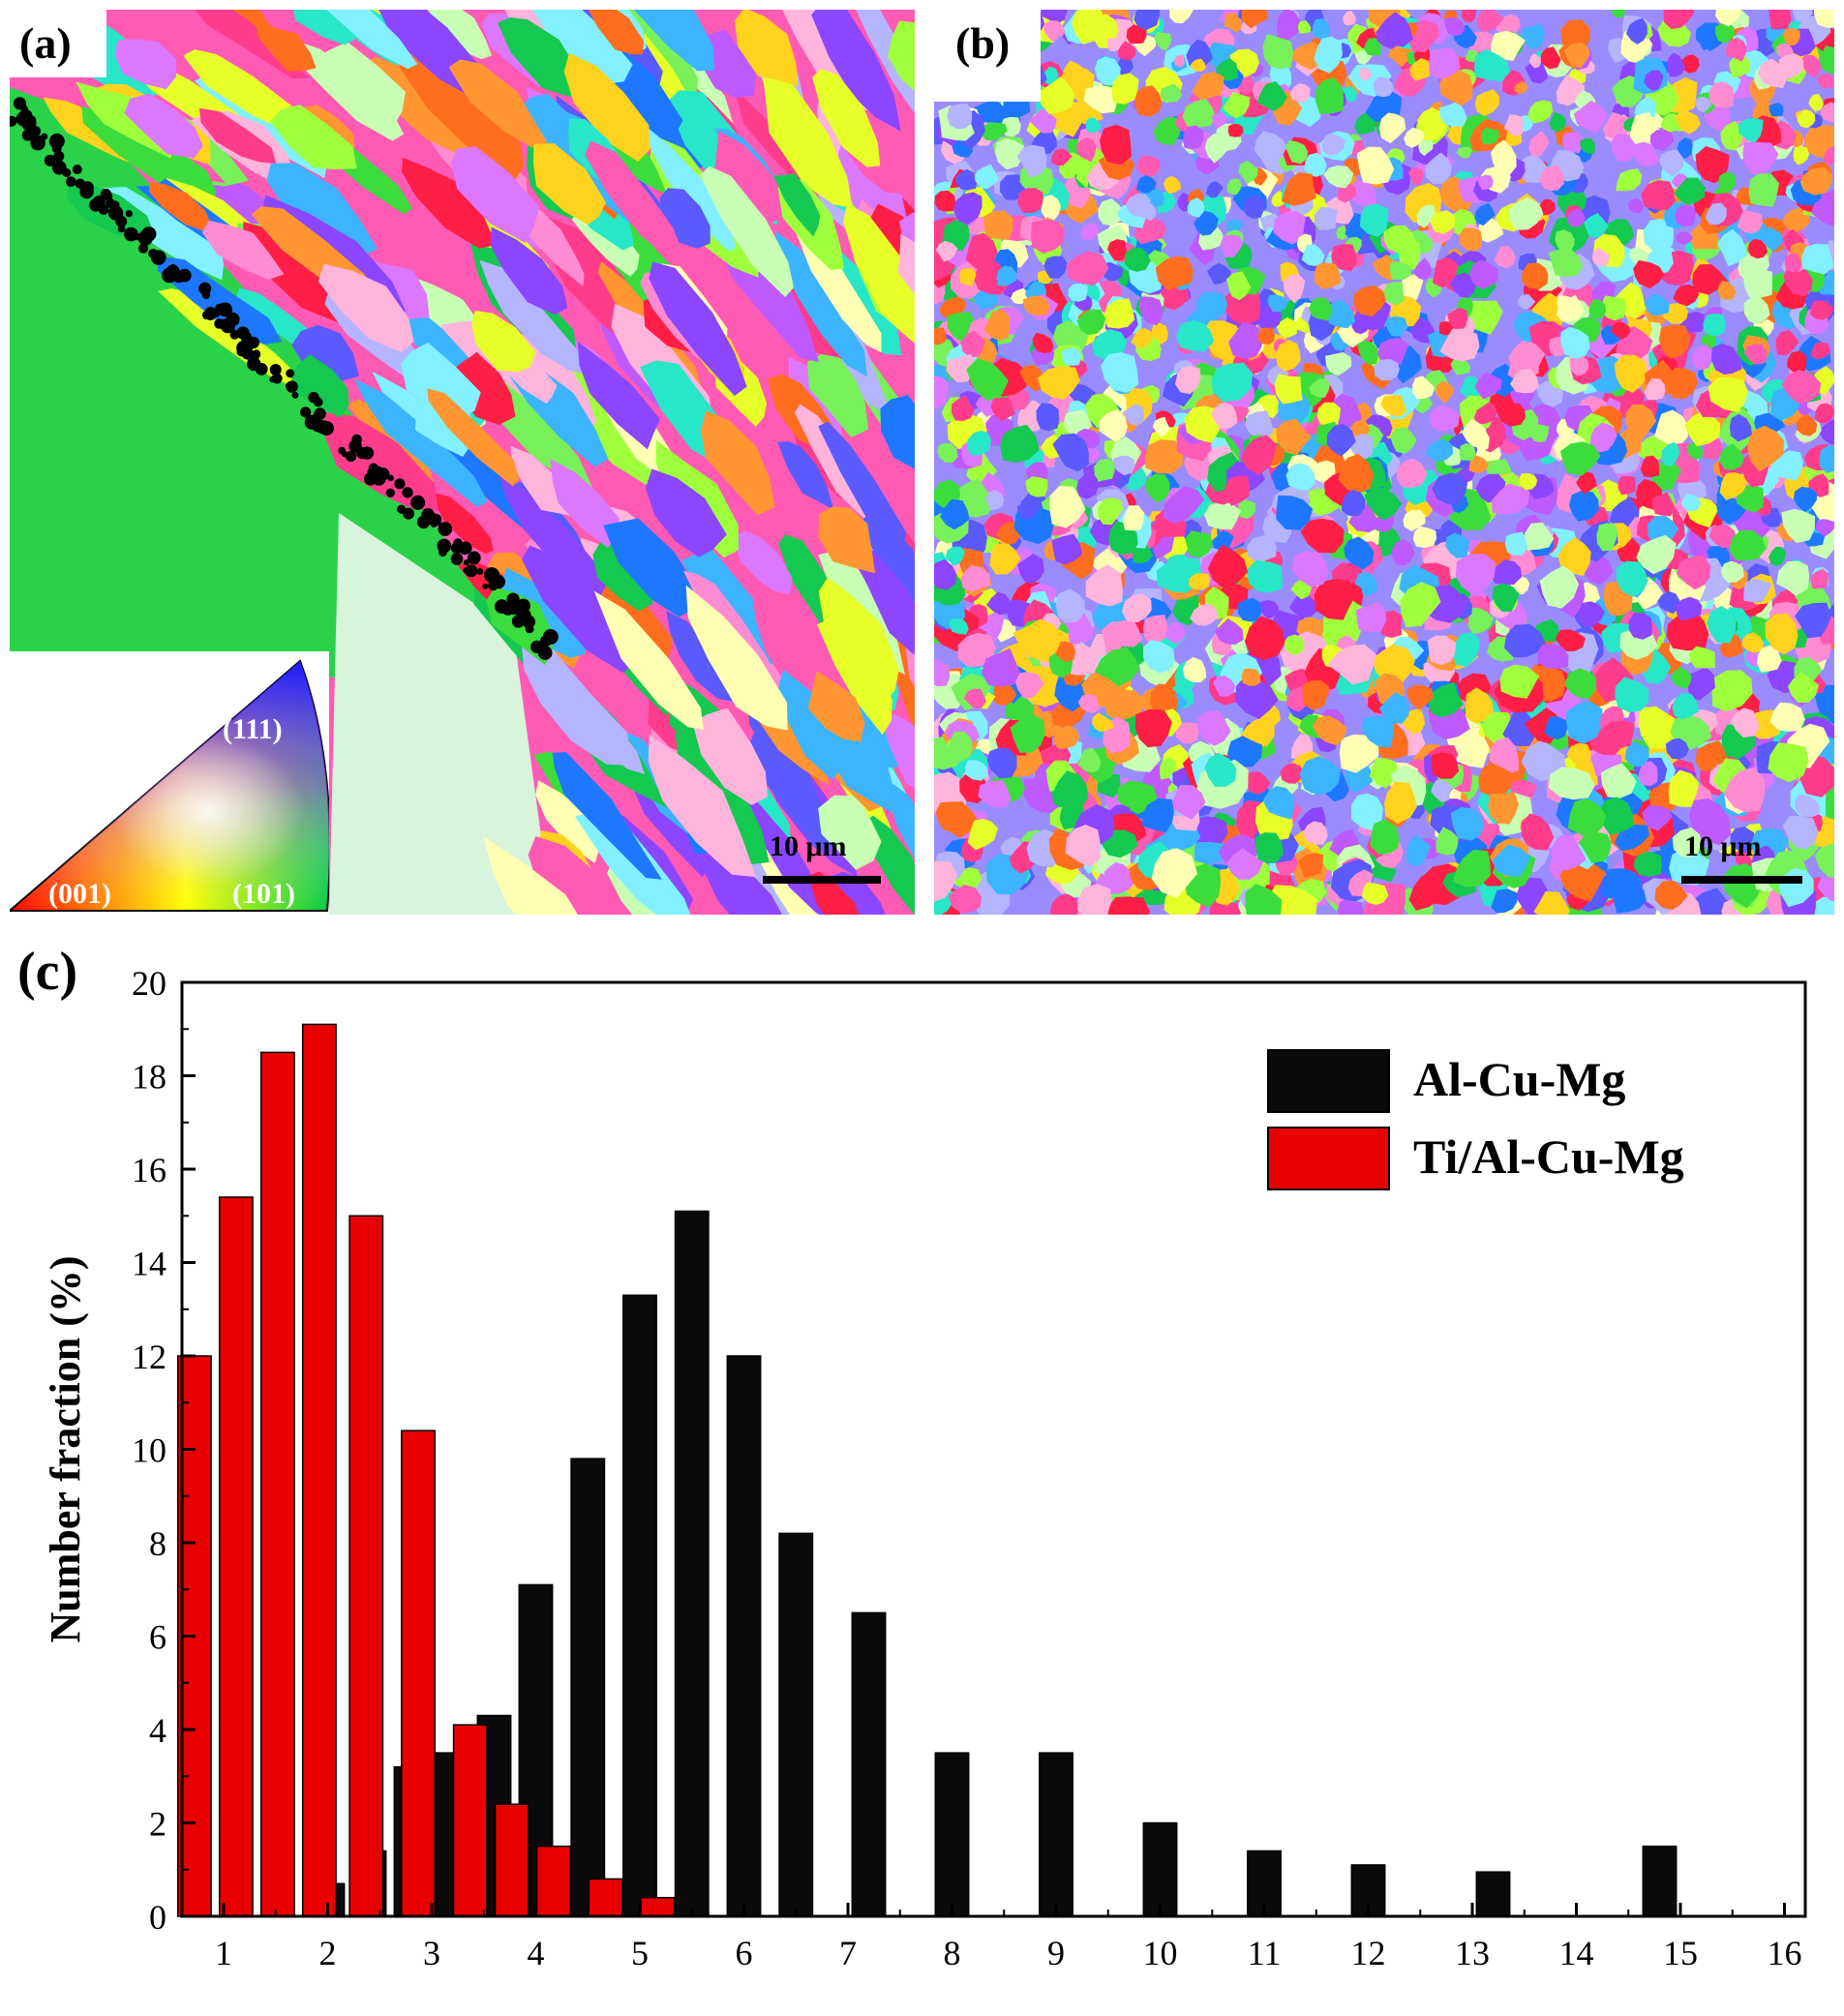  Describe the element at coordinates (848, 1953) in the screenshot. I see `x-tick-label: 7` at that location.